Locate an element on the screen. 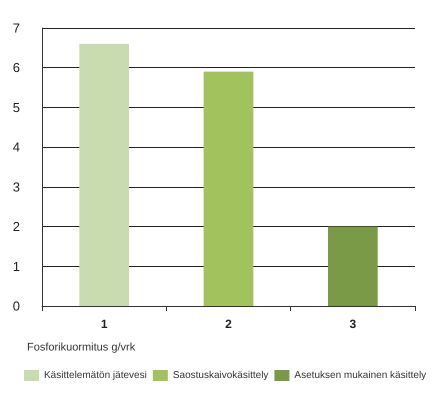 The image size is (446, 397). x-axis-title: Fosforikuormitus g/vrk is located at coordinates (81, 348).